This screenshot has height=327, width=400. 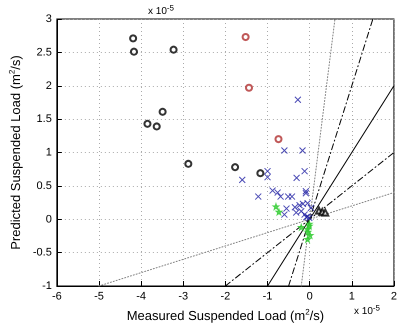 What do you see at coordinates (309, 296) in the screenshot?
I see `x-tick-label: 0` at bounding box center [309, 296].